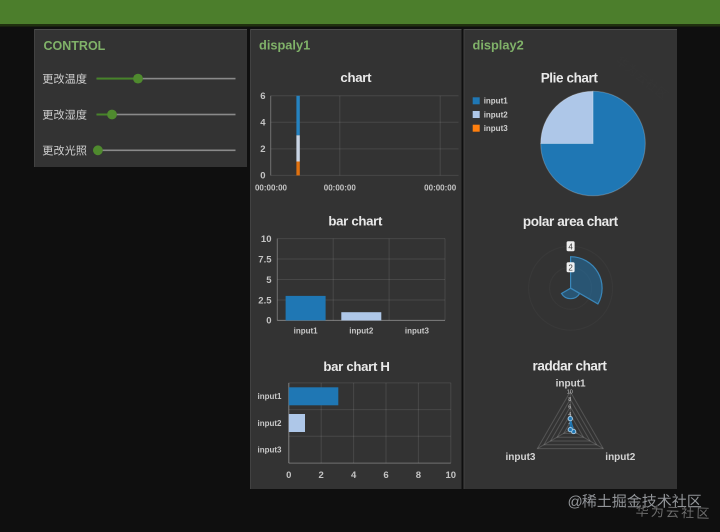 The image size is (720, 532). I want to click on svg-text: bar chart, so click(355, 221).